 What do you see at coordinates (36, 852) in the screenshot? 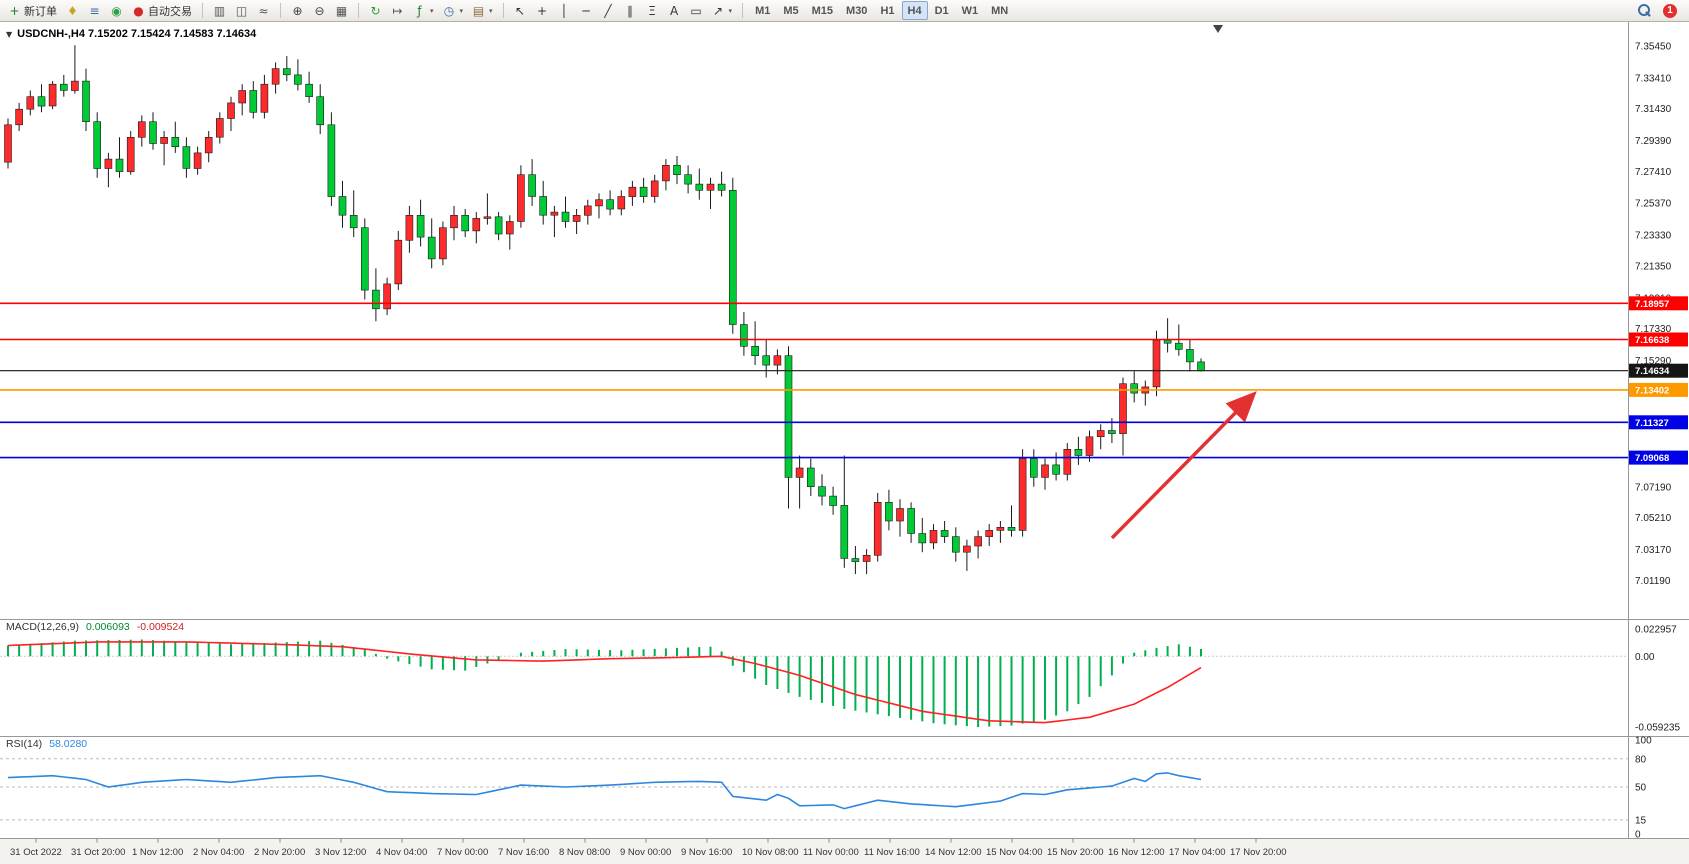
I see `time-axis-label: 31 Oct 2022` at bounding box center [36, 852].